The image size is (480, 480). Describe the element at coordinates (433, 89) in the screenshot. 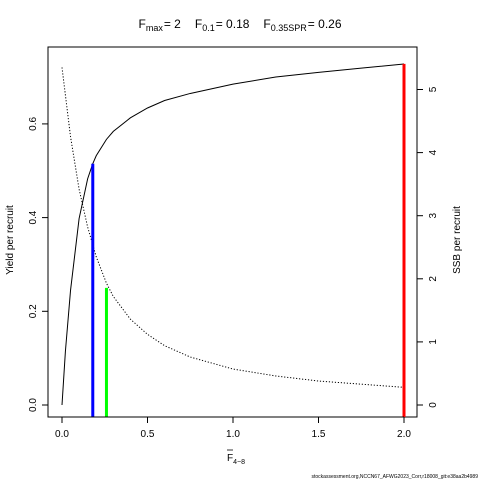

I see `y-right-tick-label: 5` at that location.